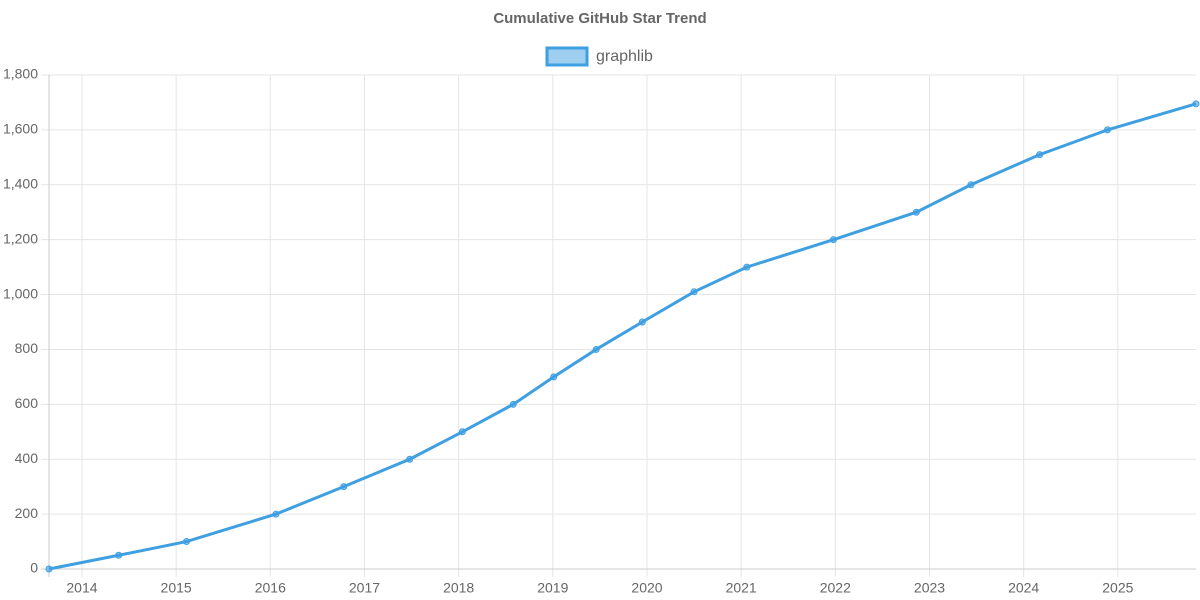  What do you see at coordinates (176, 588) in the screenshot?
I see `x-tick-label: 2015` at bounding box center [176, 588].